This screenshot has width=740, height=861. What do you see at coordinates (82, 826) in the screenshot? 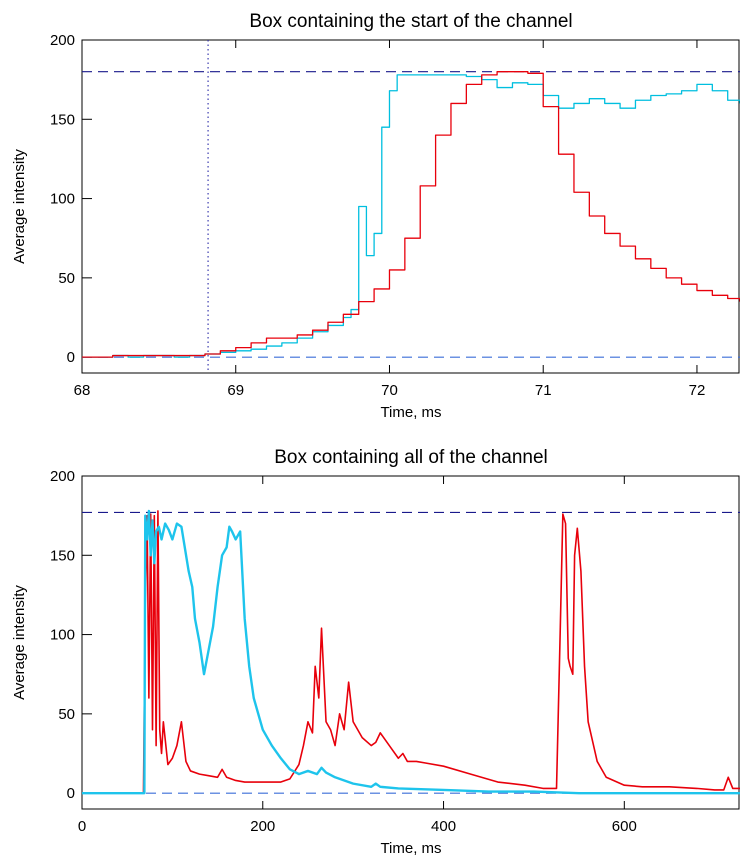
I see `x-tick-label: 0` at bounding box center [82, 826].